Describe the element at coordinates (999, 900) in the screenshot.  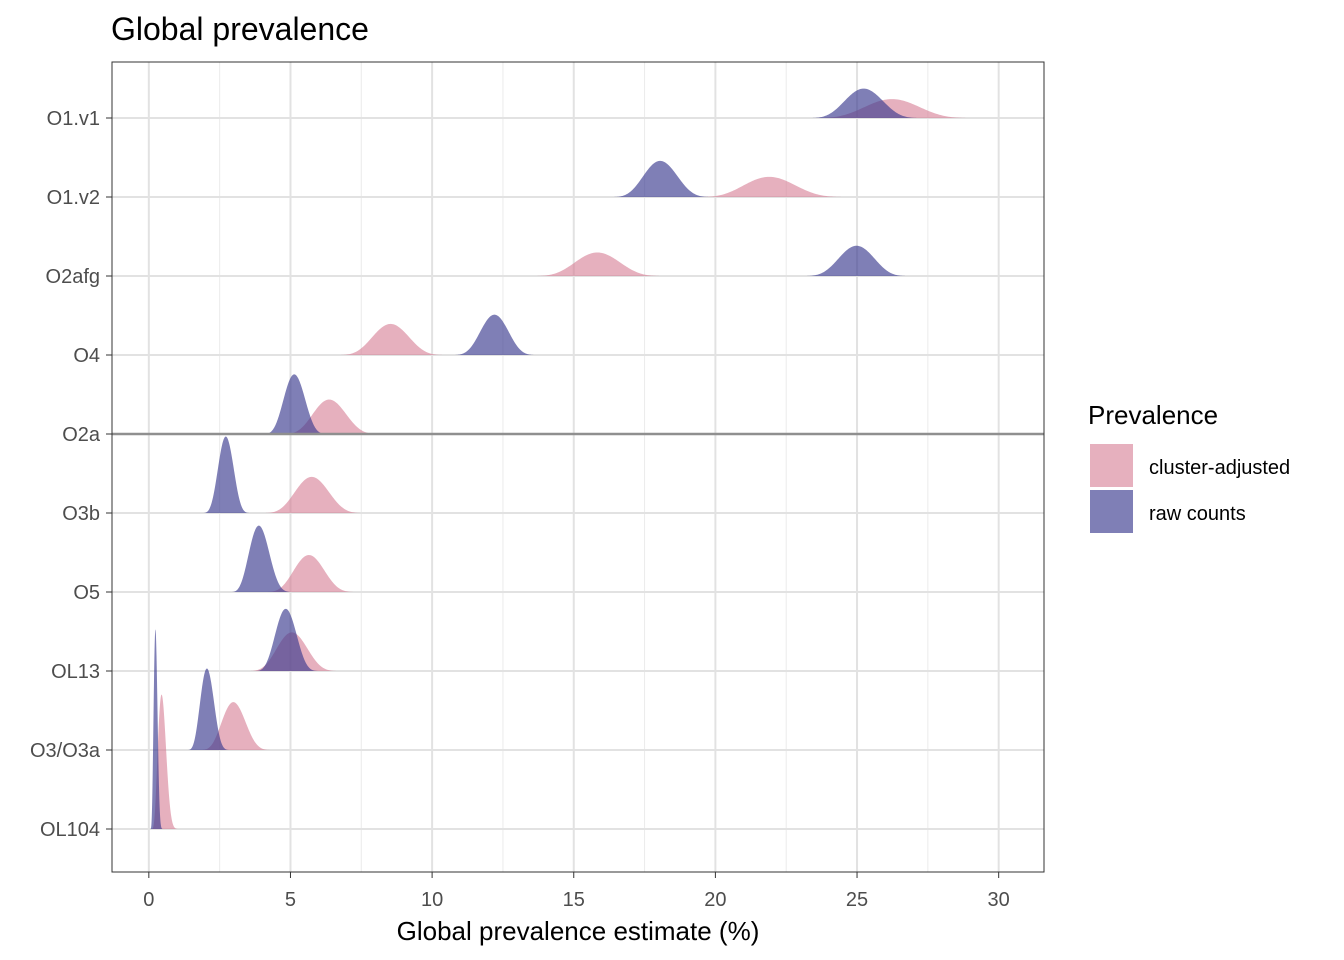
I see `x-tick-label: 30` at that location.